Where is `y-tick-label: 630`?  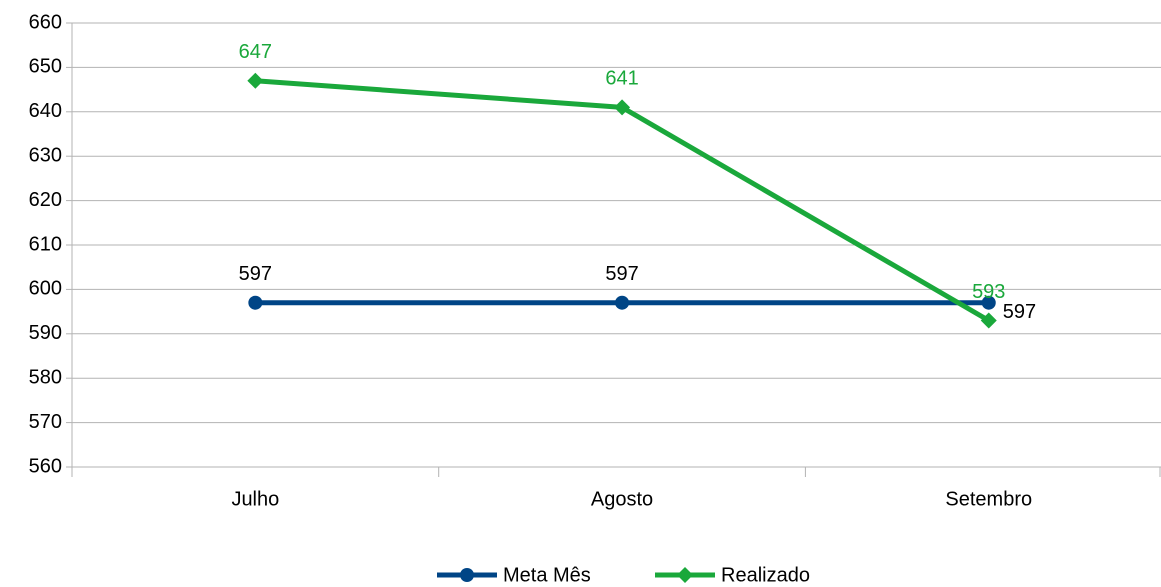
y-tick-label: 630 is located at coordinates (45, 155).